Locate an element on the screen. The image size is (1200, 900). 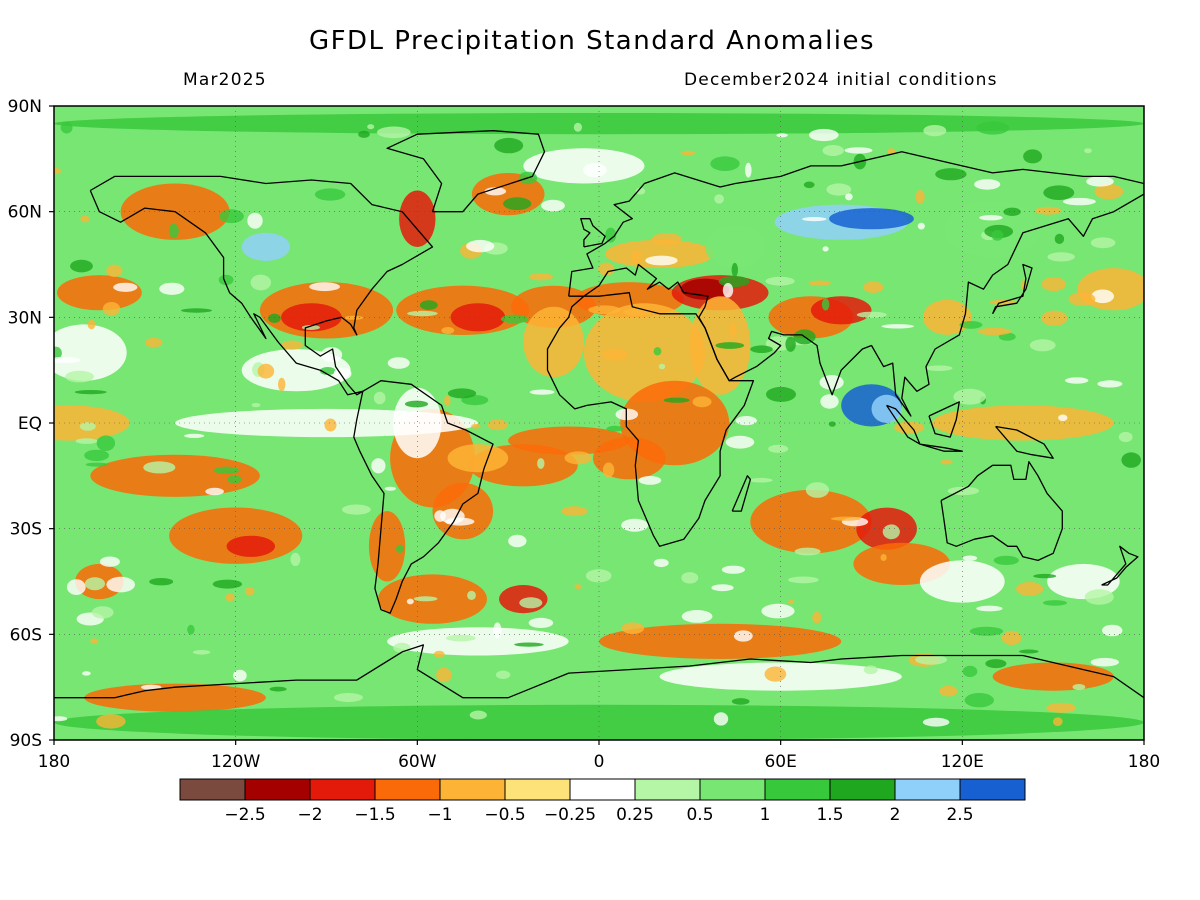
lon-tick-label: 60E is located at coordinates (780, 762).